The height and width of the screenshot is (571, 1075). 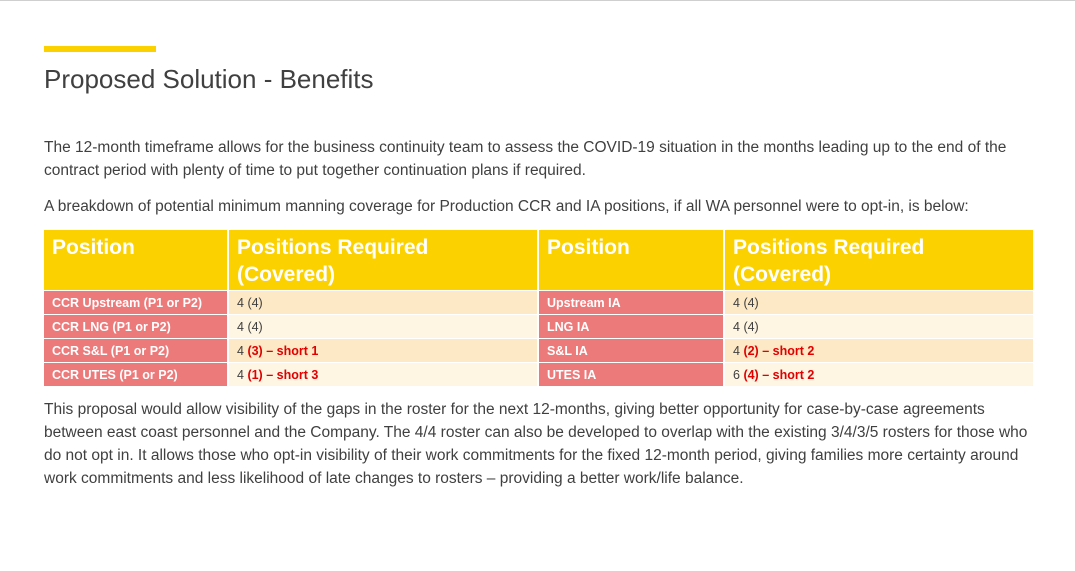 I want to click on required-cell: 6 (4) – short 2, so click(x=879, y=374).